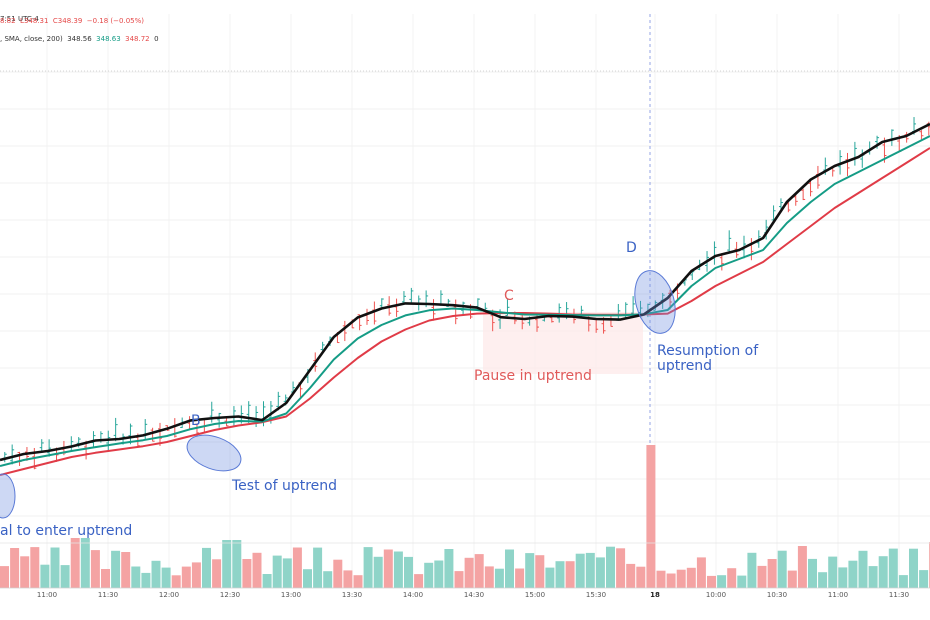 The width and height of the screenshot is (930, 620). Describe the element at coordinates (66, 531) in the screenshot. I see `annotation-a-text: al to enter uptrend` at that location.